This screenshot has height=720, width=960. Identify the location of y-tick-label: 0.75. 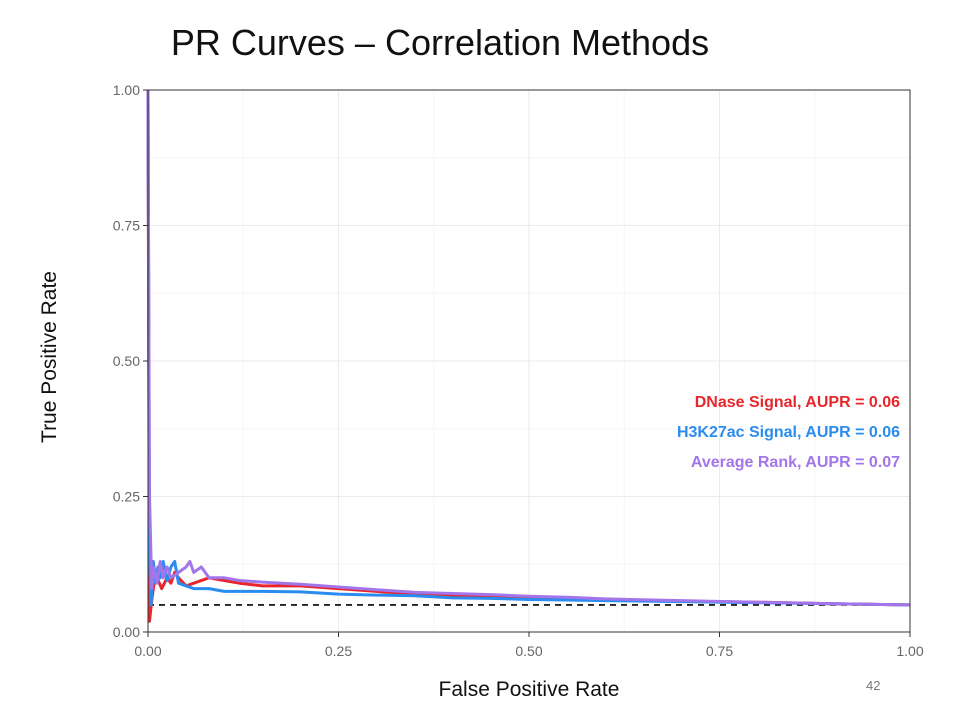
(126, 226).